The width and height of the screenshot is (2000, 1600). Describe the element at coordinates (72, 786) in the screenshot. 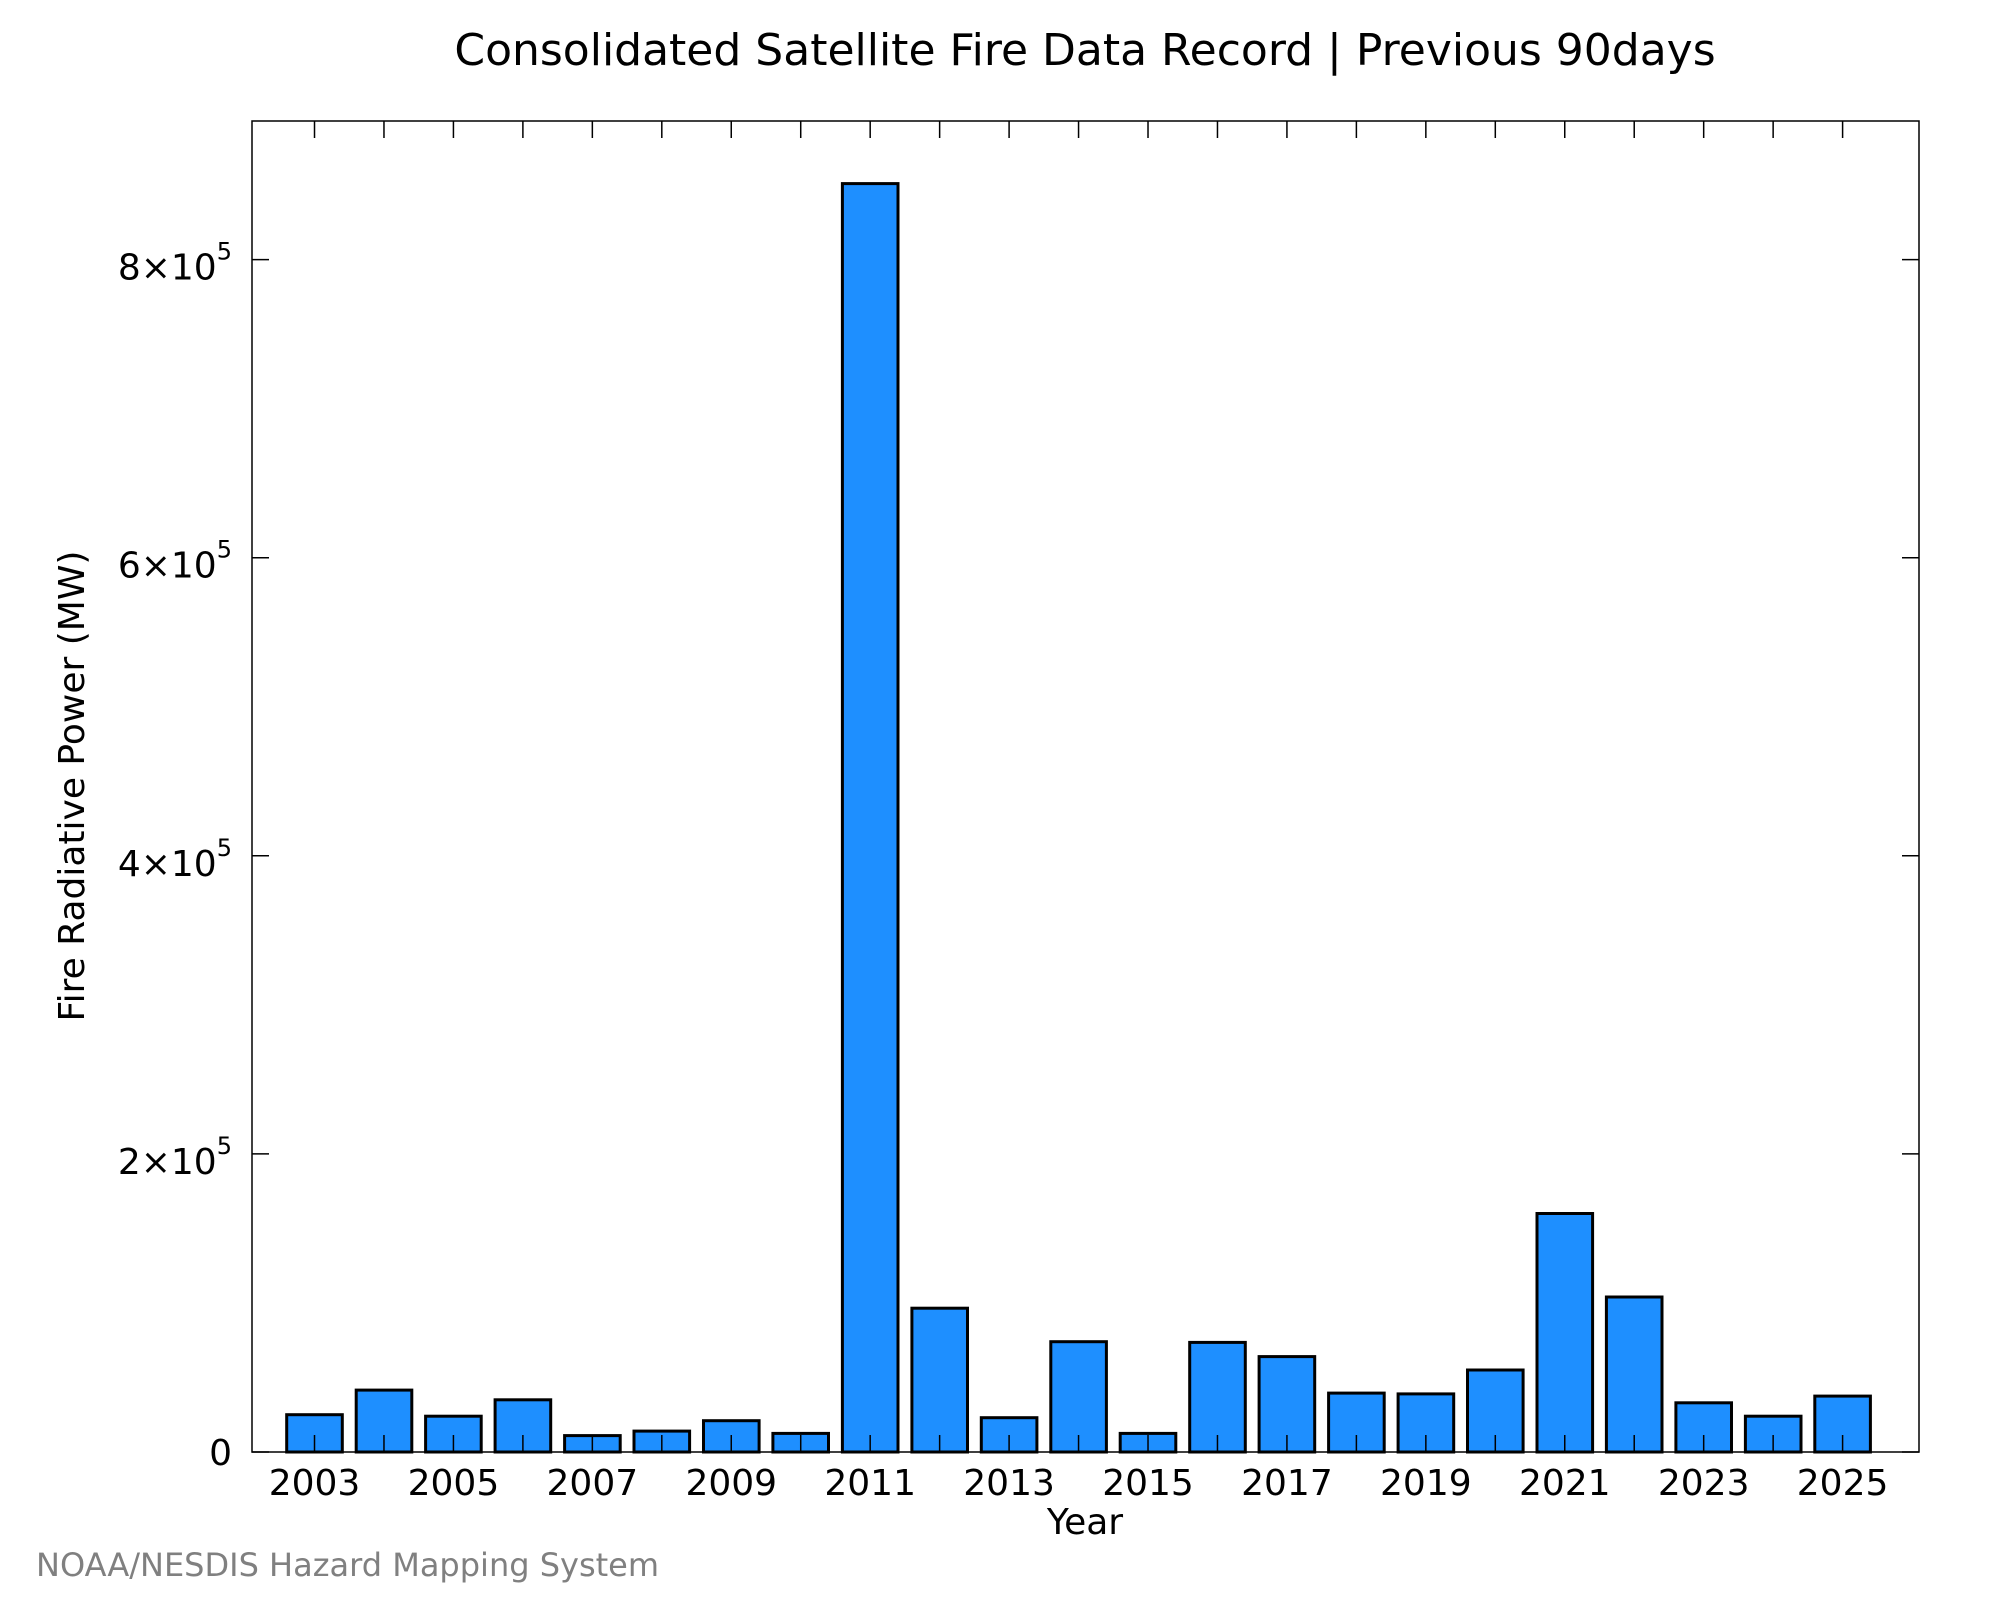

I see `y-axis-title: Fire Radiative Power (MW)` at that location.